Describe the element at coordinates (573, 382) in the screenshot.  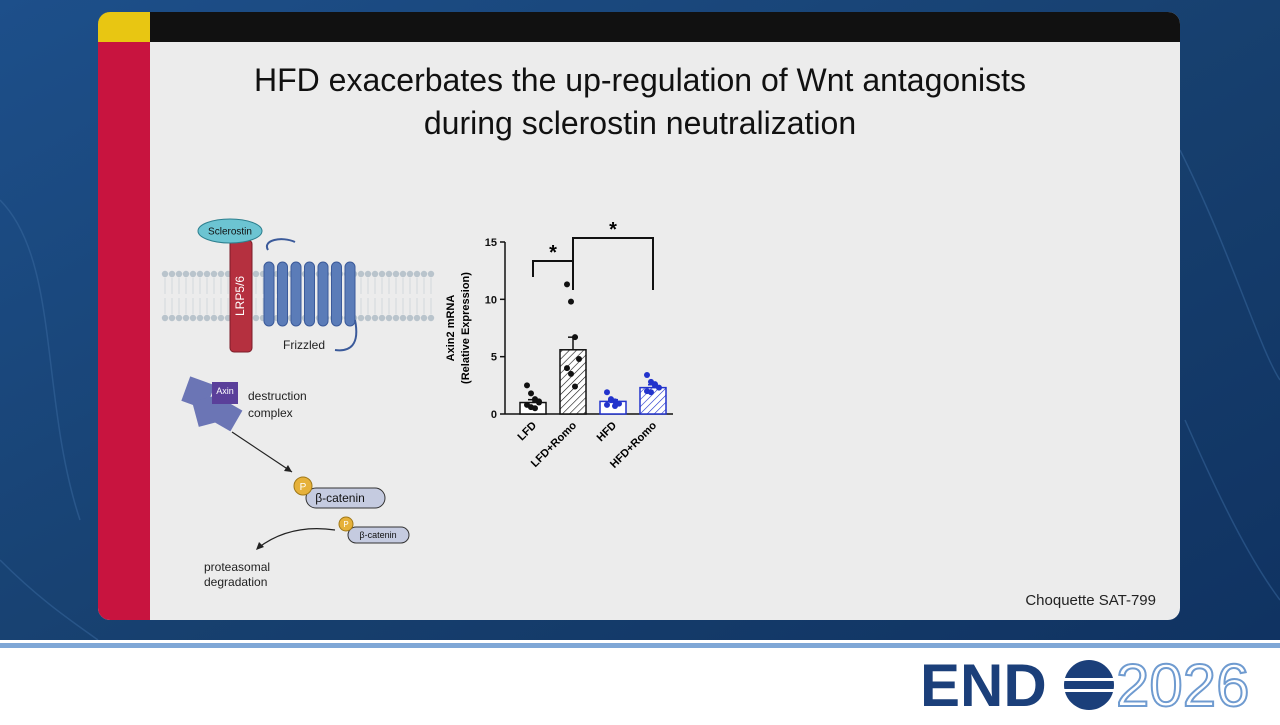
I see `bar` at that location.